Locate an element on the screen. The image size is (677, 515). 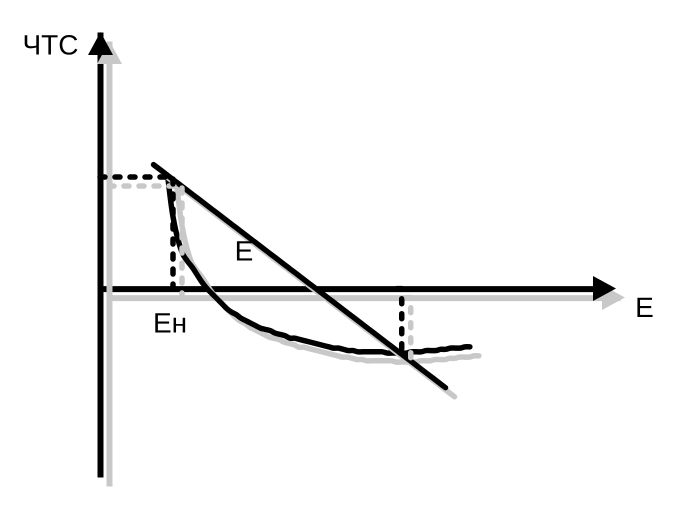
annotation: Eн is located at coordinates (170, 323).